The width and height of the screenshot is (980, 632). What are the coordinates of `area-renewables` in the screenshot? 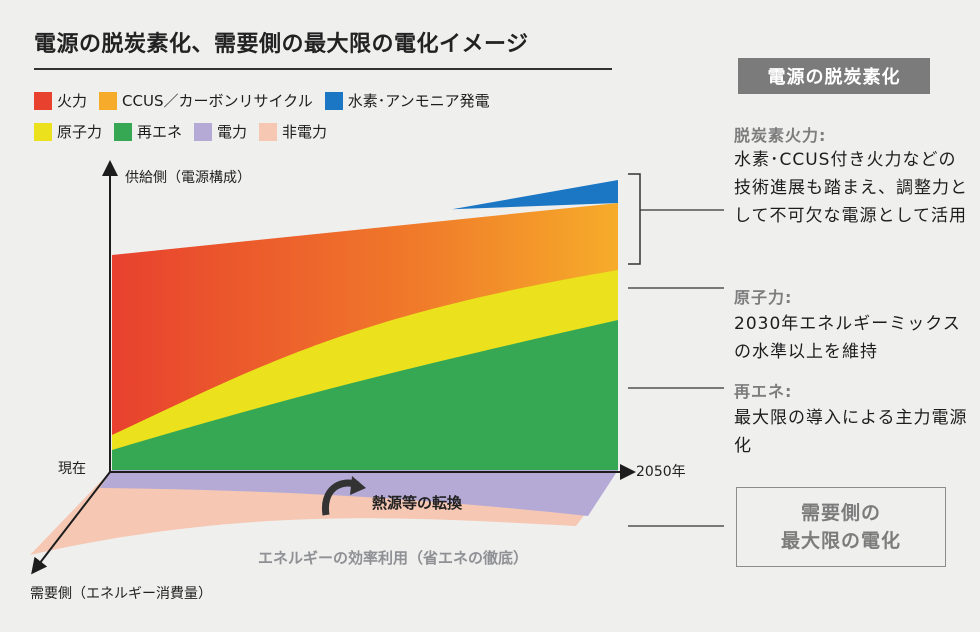 It's located at (365, 395).